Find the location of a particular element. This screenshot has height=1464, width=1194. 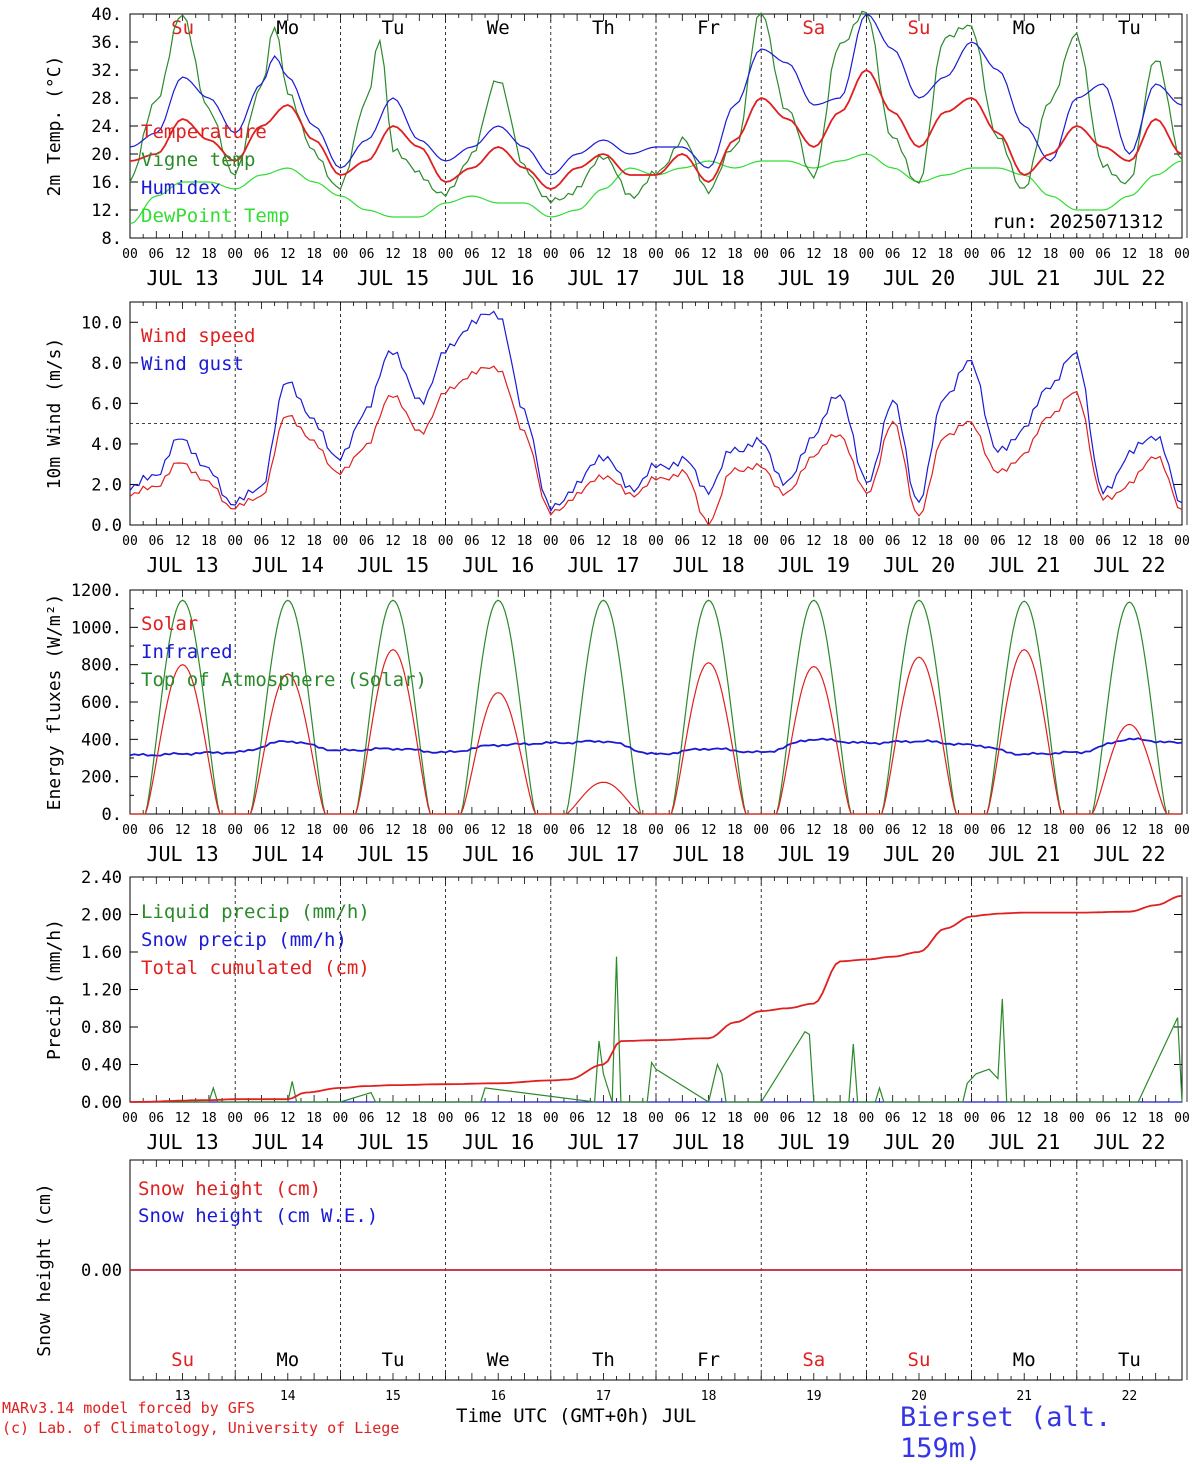

weekday-label: Th is located at coordinates (603, 1360).